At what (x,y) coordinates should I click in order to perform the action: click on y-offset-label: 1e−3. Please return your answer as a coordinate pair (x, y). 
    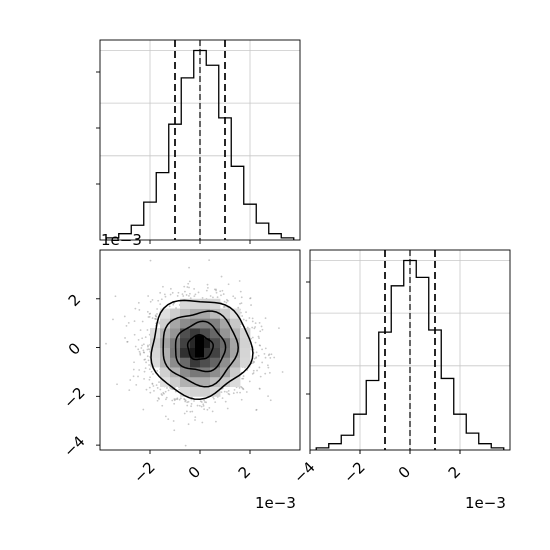
    Looking at the image, I should click on (121, 240).